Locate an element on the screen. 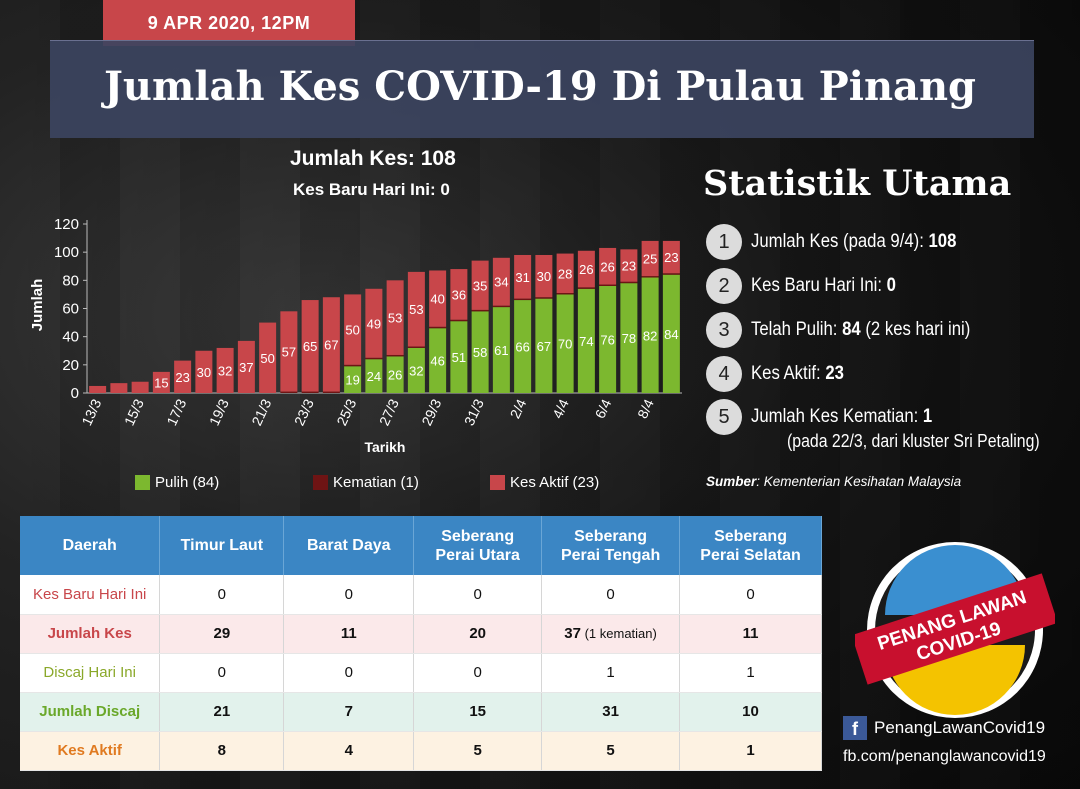 The width and height of the screenshot is (1080, 789). legend-active: Kes Aktif (23) is located at coordinates (544, 482).